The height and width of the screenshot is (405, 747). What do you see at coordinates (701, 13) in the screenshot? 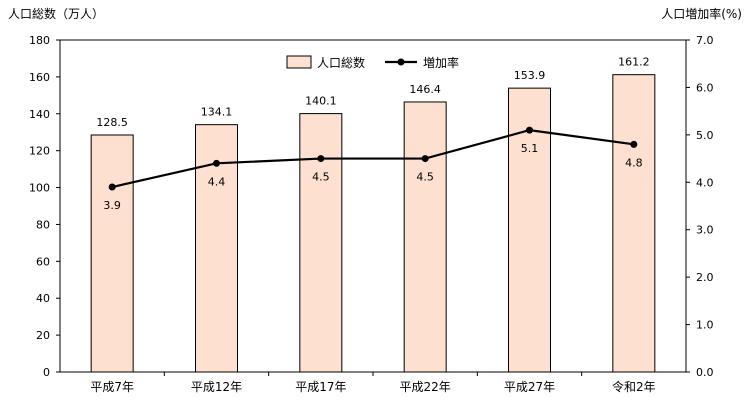
I see `right-axis-title: 人口増加率(%)` at bounding box center [701, 13].